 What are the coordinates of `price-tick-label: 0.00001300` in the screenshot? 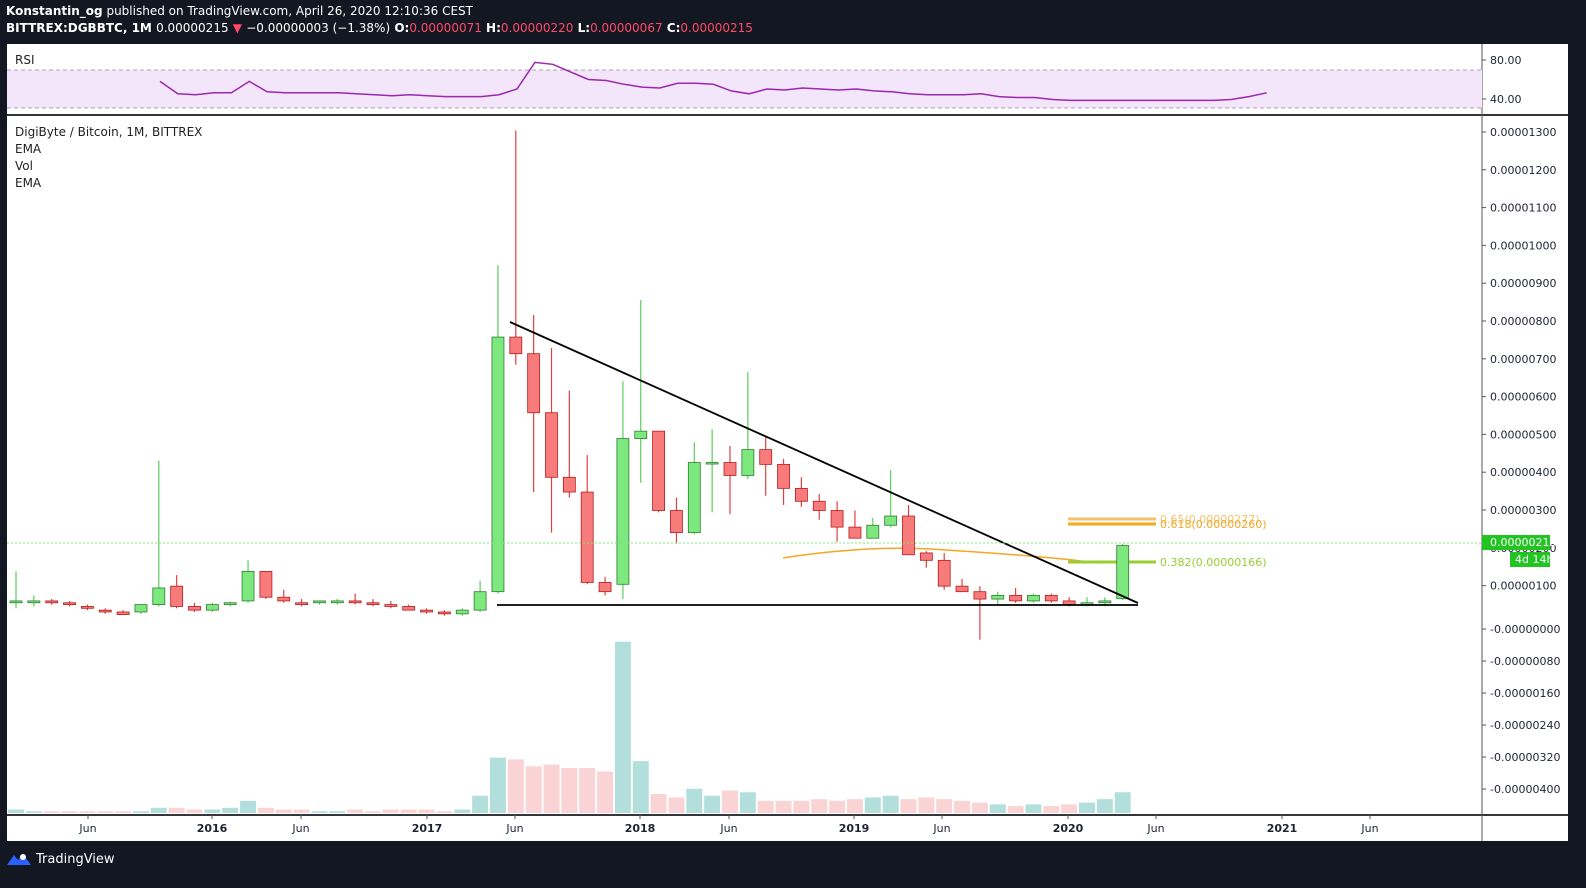 It's located at (1523, 132).